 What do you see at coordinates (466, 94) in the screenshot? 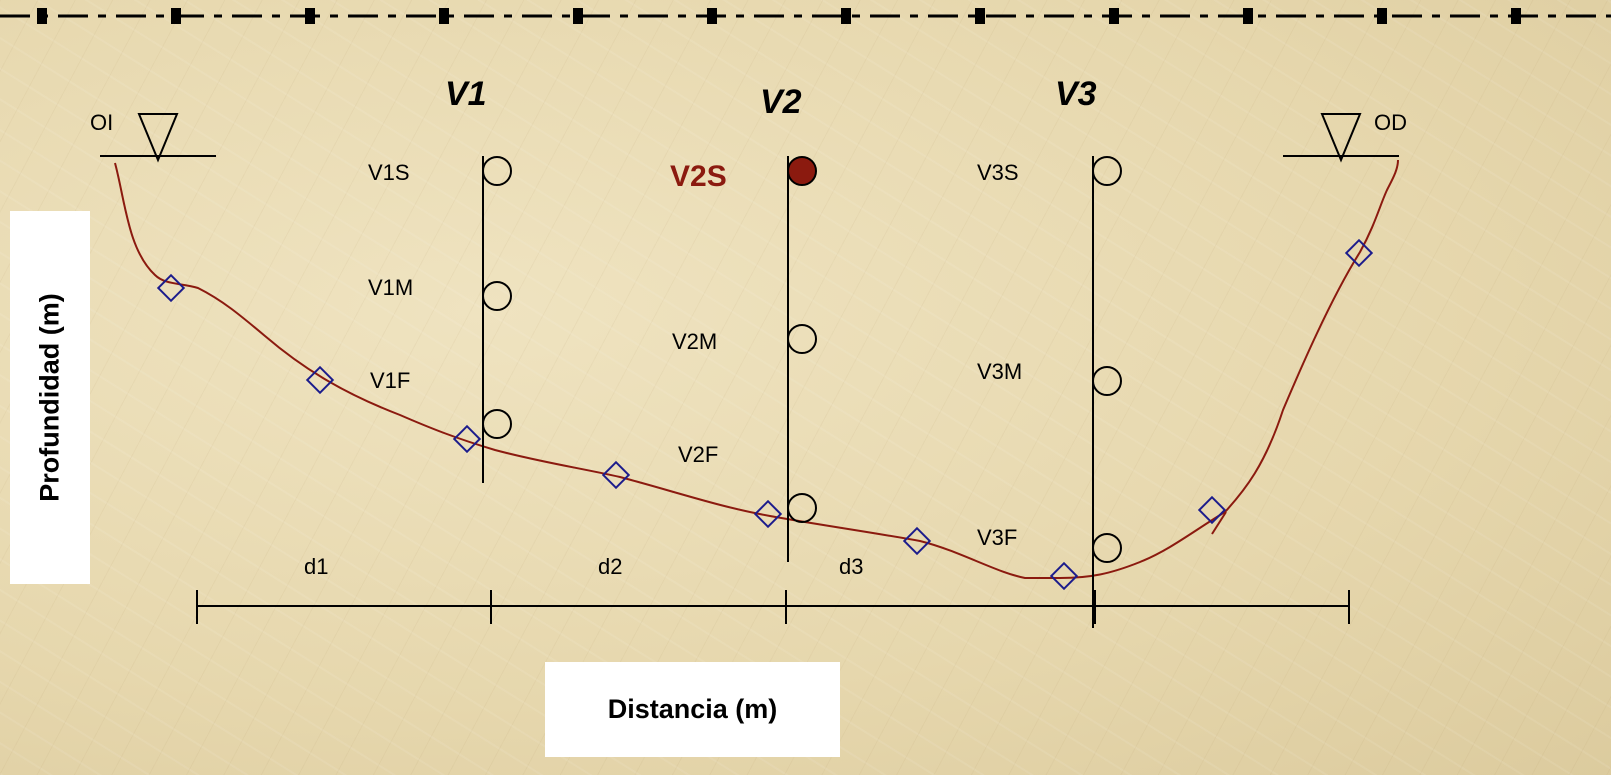
I see `vertical-title: V1` at bounding box center [466, 94].